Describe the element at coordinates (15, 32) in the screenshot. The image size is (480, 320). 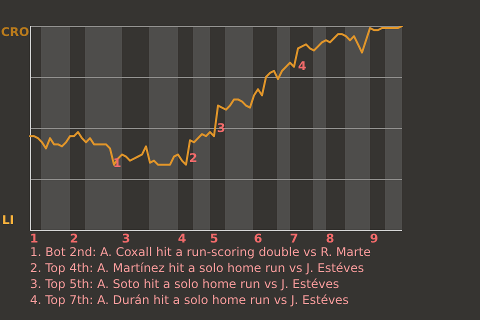
I see `text: CRO` at that location.